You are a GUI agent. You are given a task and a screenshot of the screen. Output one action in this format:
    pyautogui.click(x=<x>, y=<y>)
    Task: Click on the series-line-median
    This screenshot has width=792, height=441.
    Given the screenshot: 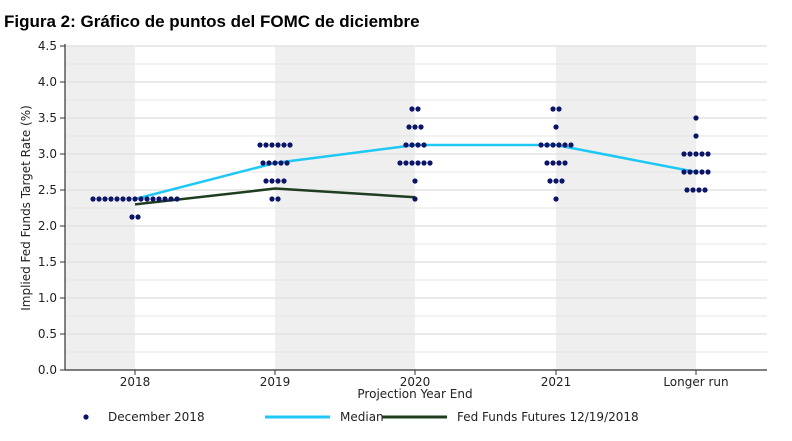 What is the action you would take?
    pyautogui.click(x=415, y=172)
    